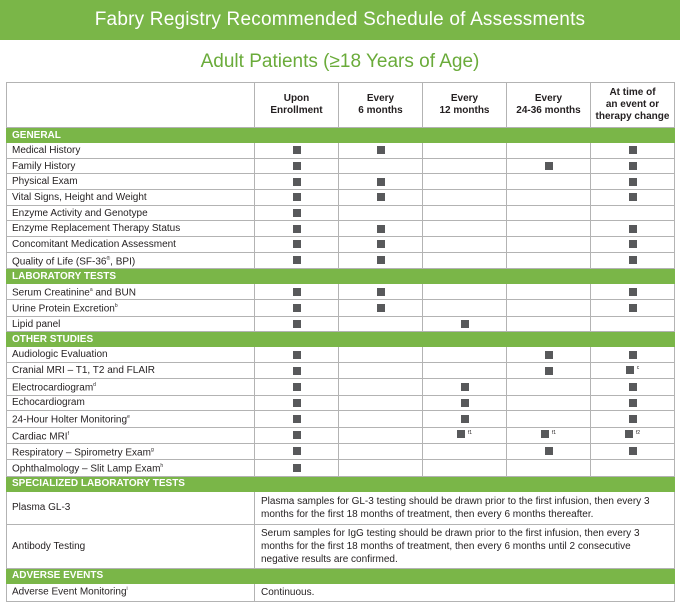 The width and height of the screenshot is (680, 602). Describe the element at coordinates (130, 387) in the screenshot. I see `assessment-label: Electrocardiogramd` at that location.